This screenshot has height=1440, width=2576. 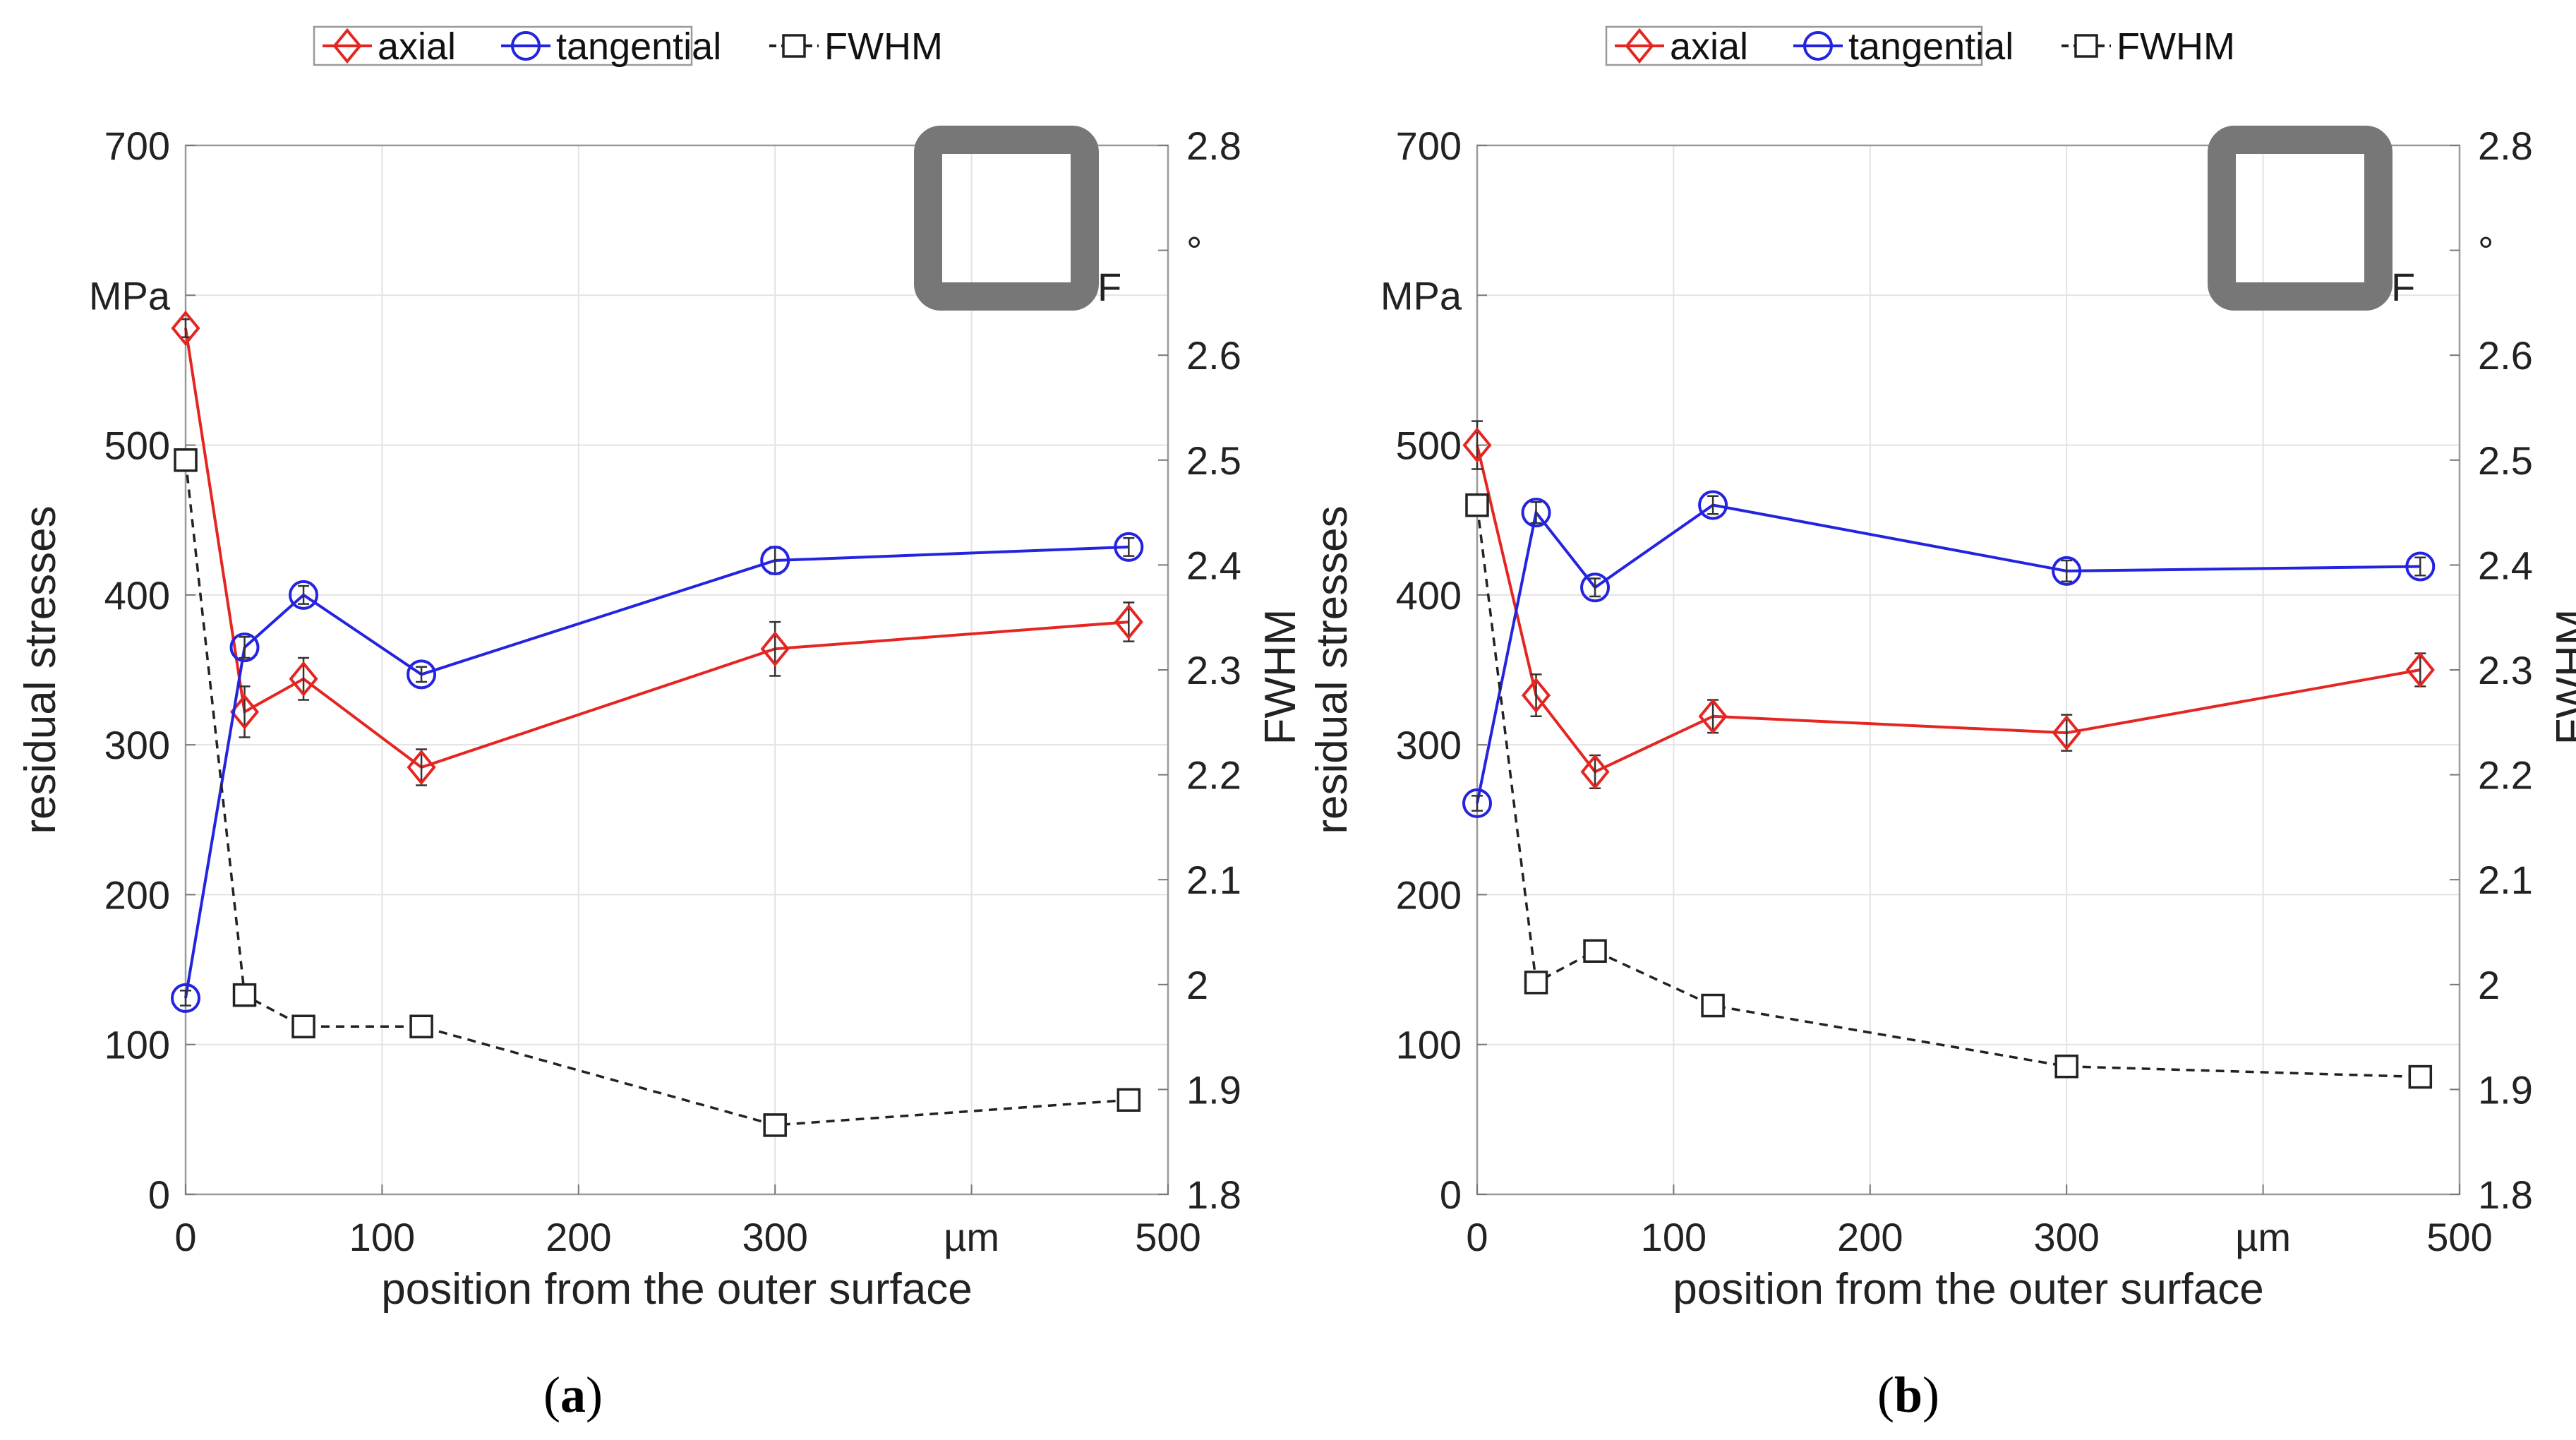 I want to click on legend: axial tangential FWHM, so click(x=1920, y=46).